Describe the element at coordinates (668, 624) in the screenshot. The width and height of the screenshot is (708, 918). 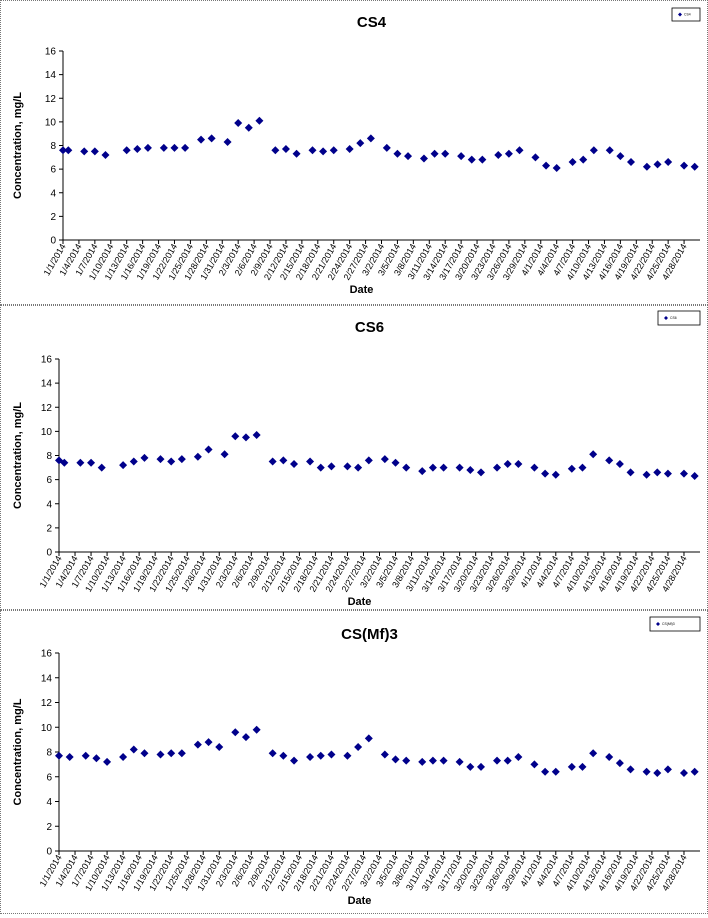
I see `legend-label: CS(Mf)3` at that location.